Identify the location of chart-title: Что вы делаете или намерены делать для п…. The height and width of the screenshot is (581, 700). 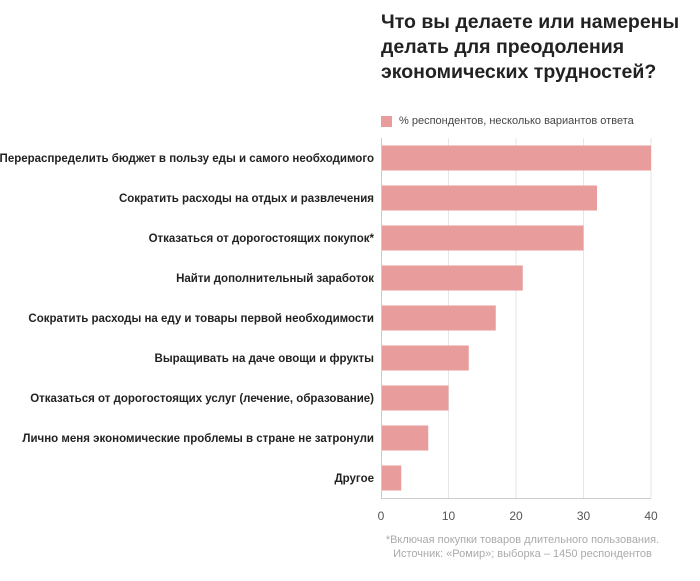
(530, 47).